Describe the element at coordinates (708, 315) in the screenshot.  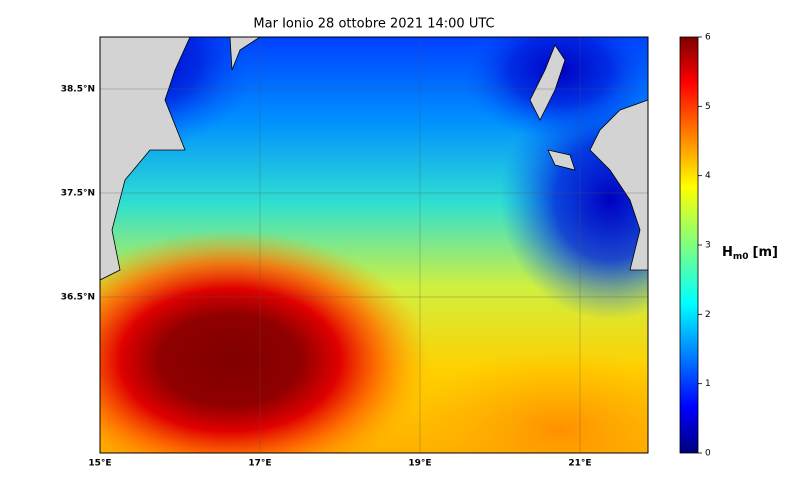
I see `colorbar-tick-label: 2` at that location.